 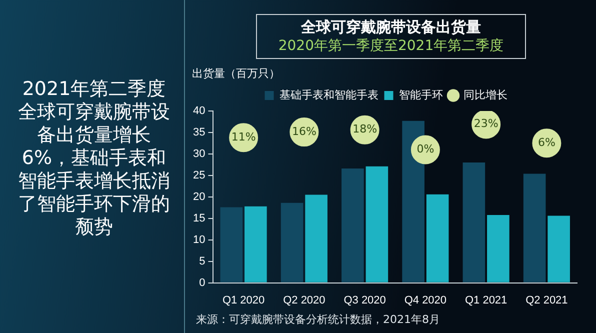 I want to click on y-tick-label: 40, so click(x=199, y=111).